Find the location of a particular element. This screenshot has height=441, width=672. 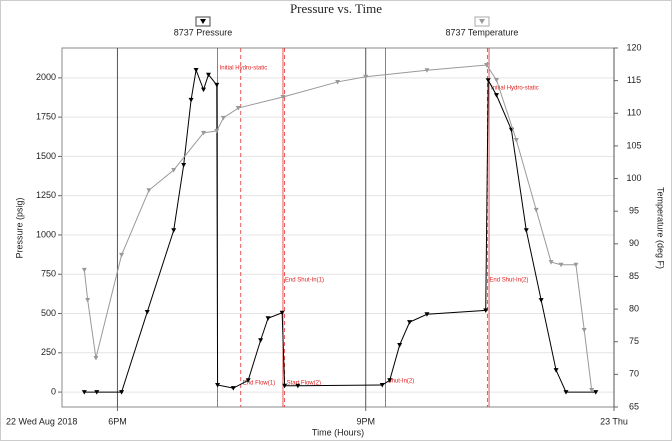

y2-tick-label: 115 is located at coordinates (634, 80).